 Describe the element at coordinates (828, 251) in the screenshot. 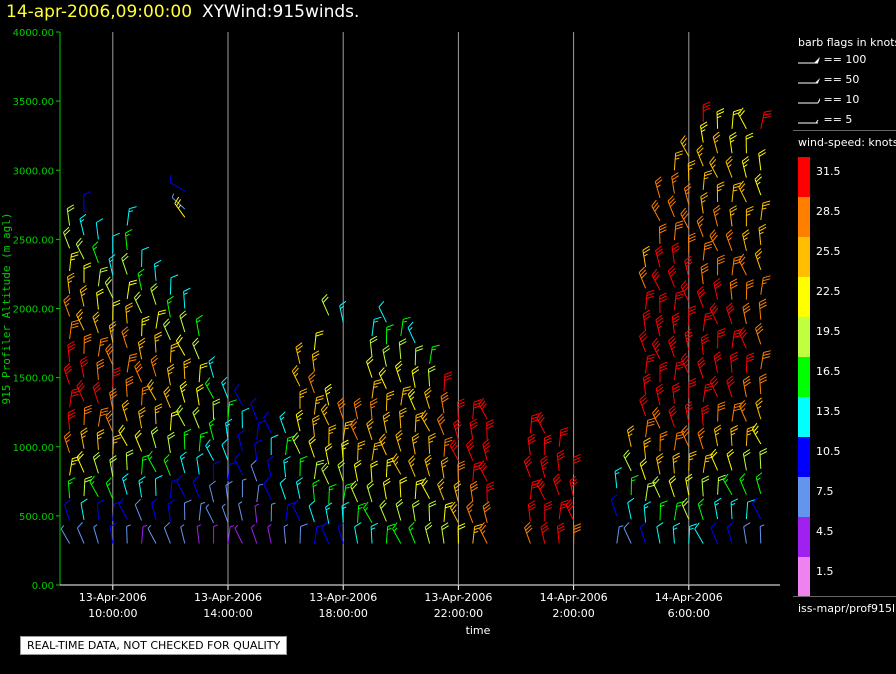

I see `colorbar-label: 25.5` at that location.